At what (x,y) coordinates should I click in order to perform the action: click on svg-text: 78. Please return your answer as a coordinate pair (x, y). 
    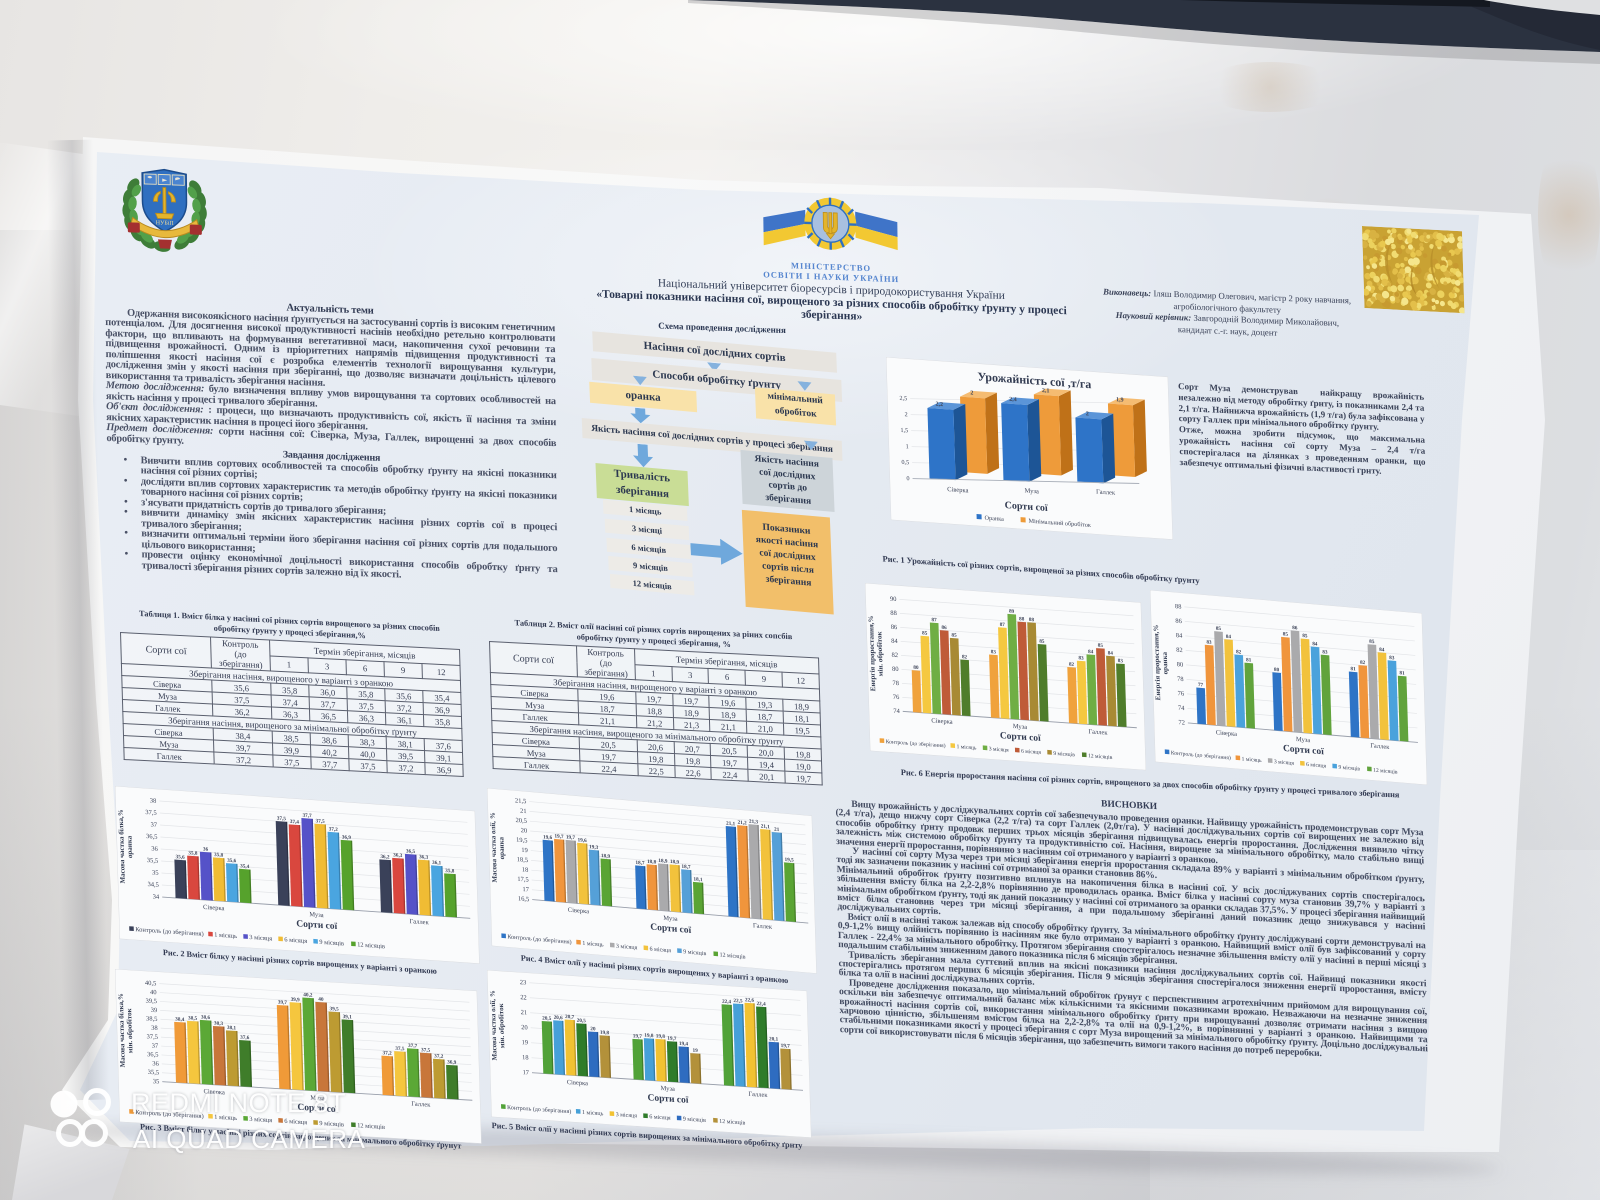
    Looking at the image, I should click on (1180, 680).